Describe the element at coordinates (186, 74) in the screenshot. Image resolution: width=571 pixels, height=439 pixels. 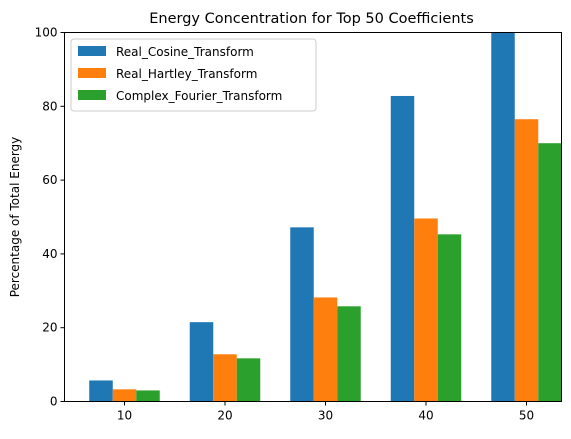
I see `legend-label-1: Real_Hartley_Transform` at that location.